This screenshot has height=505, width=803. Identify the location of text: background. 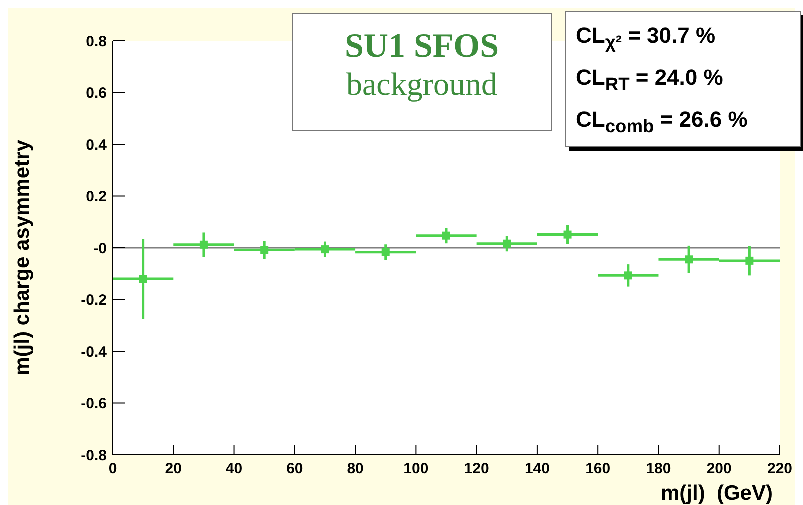
(422, 84).